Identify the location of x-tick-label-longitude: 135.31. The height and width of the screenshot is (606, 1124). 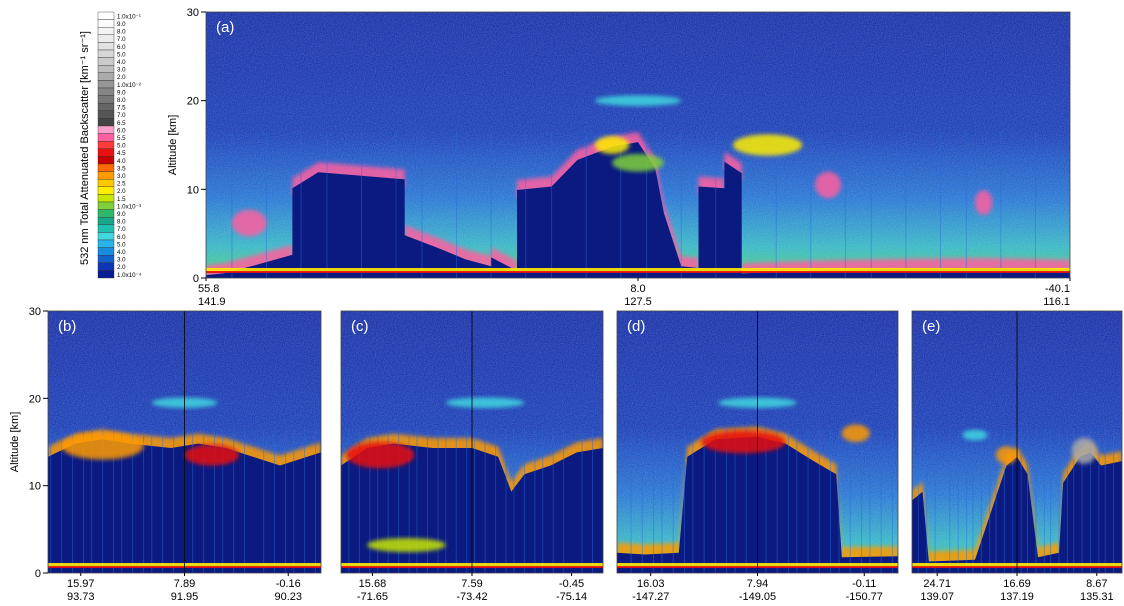
(1097, 597).